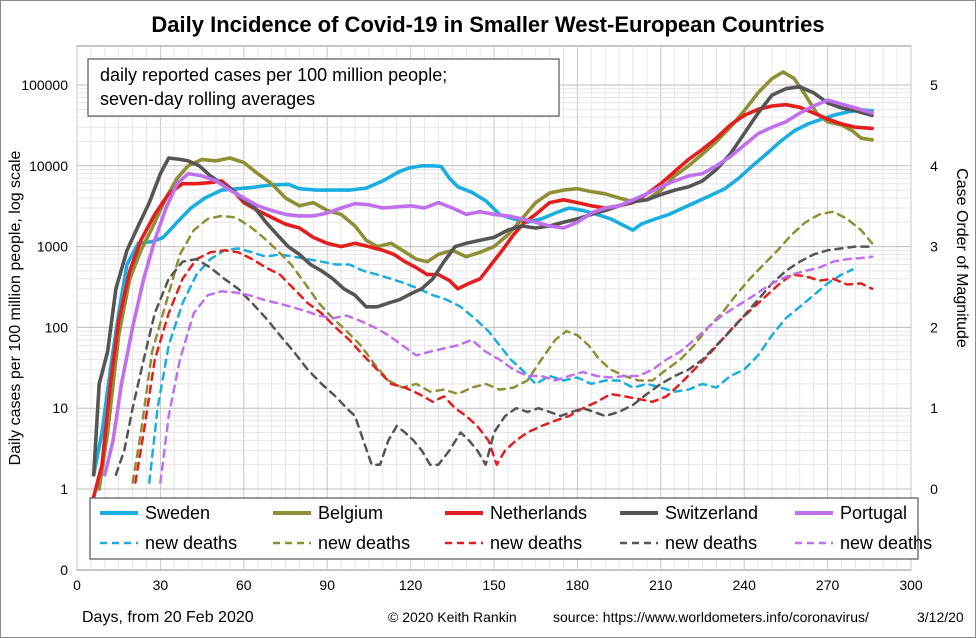  I want to click on x-tick-label: 210, so click(661, 585).